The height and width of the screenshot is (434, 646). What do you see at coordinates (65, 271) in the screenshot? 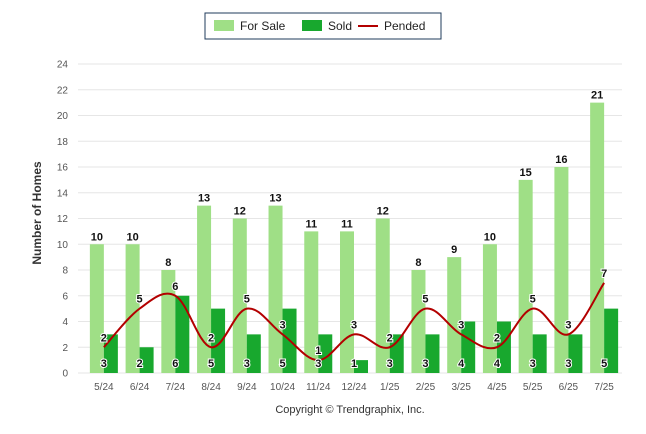
I see `y-tick-label: 8` at bounding box center [65, 271].